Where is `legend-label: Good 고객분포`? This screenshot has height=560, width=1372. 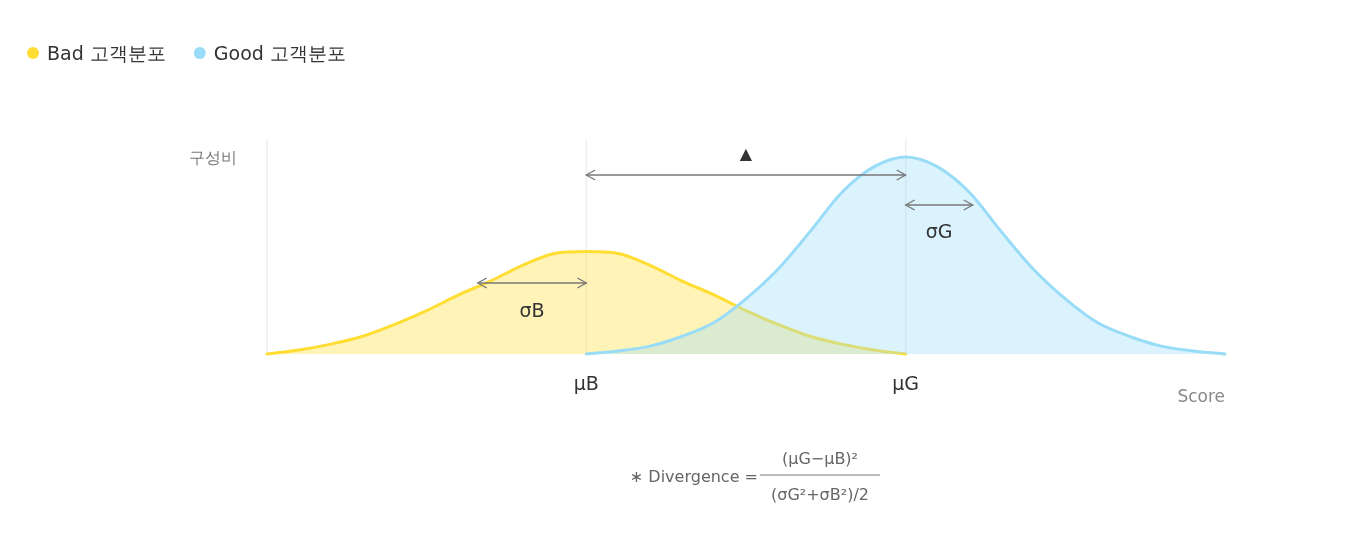
legend-label: Good 고객분포 is located at coordinates (279, 53).